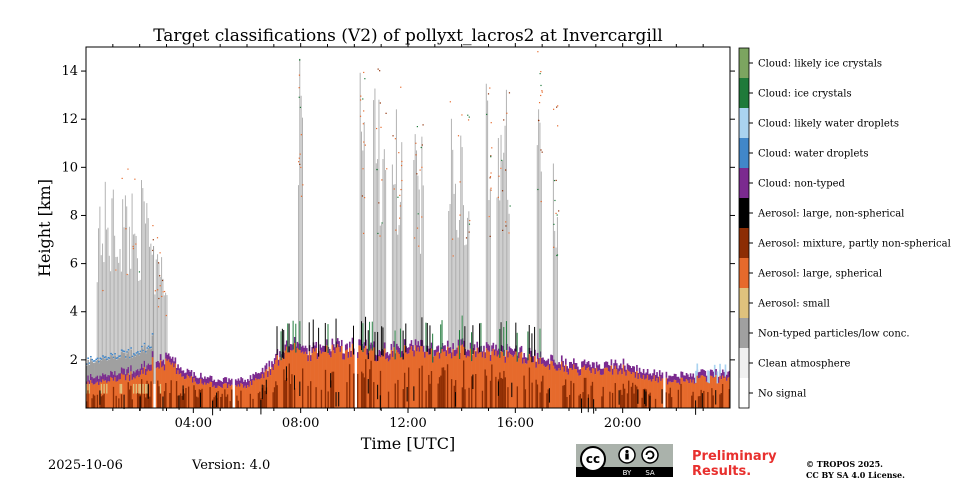  What do you see at coordinates (708, 376) in the screenshot?
I see `likely-water-mark` at bounding box center [708, 376].